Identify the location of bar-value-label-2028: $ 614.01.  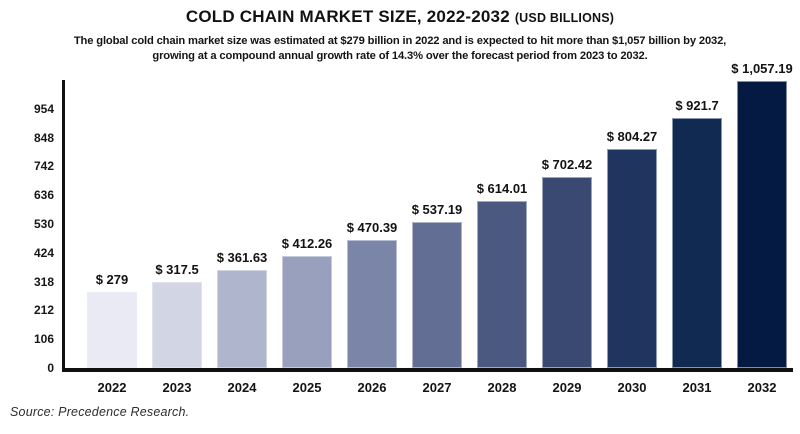
(502, 189).